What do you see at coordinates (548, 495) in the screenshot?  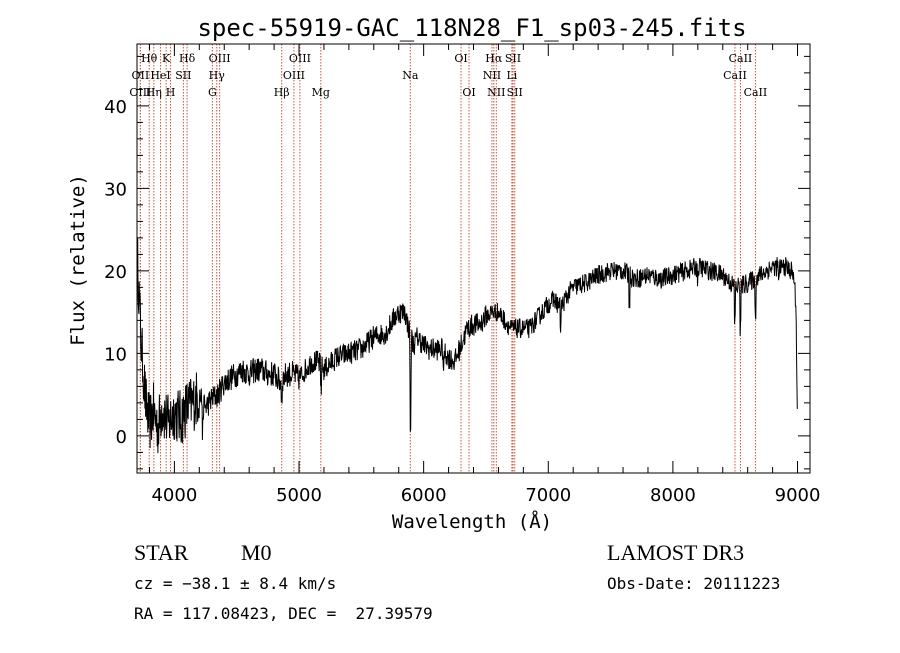 I see `x-tick-label: 7000` at bounding box center [548, 495].